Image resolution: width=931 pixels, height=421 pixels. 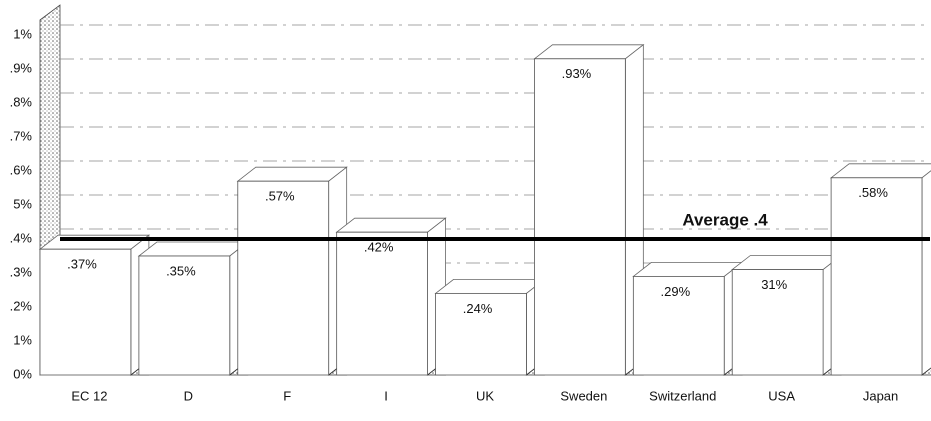 I want to click on y-tick-label: .7%, so click(x=21, y=135).